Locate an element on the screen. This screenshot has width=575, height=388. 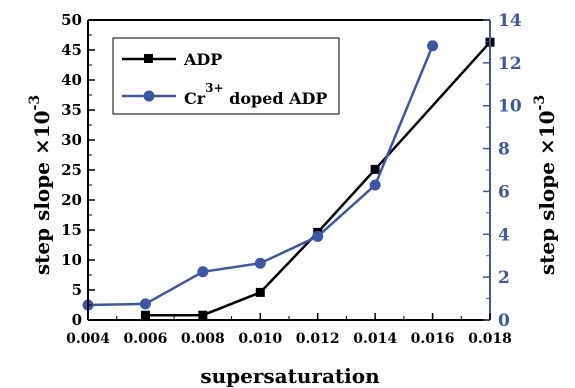
legend-cr-label: Cr3+ doped ADP is located at coordinates (255, 94).